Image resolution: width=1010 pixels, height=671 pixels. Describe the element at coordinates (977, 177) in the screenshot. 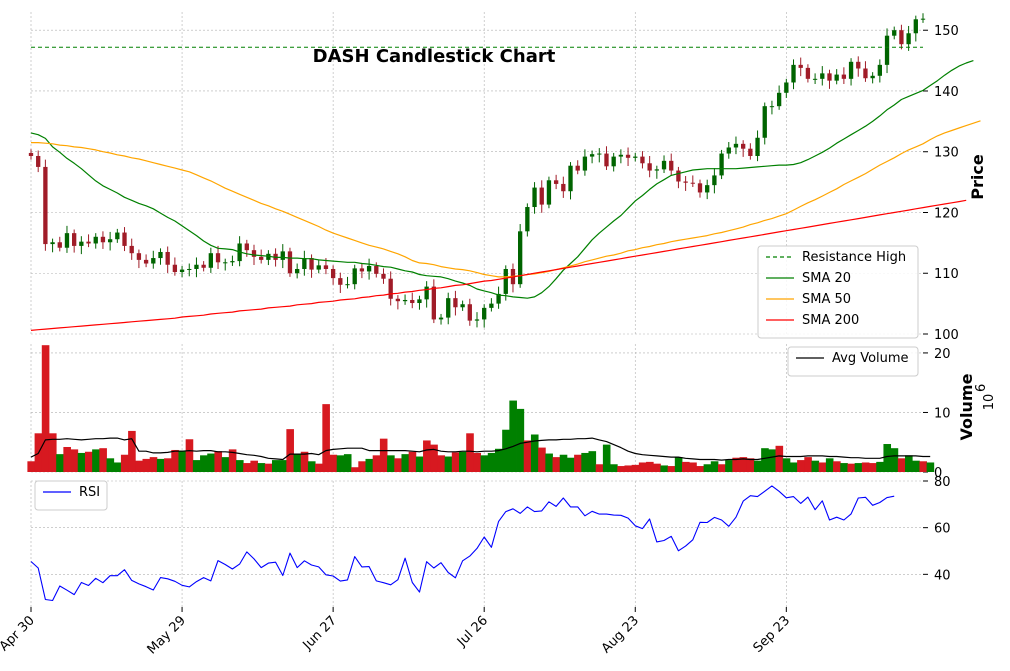

I see `price-axis-label: Price` at that location.